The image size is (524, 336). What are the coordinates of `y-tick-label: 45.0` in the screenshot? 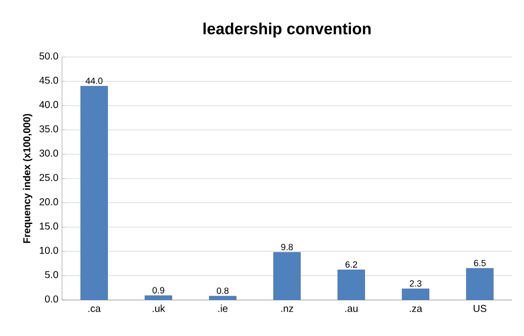 It's located at (48, 80).